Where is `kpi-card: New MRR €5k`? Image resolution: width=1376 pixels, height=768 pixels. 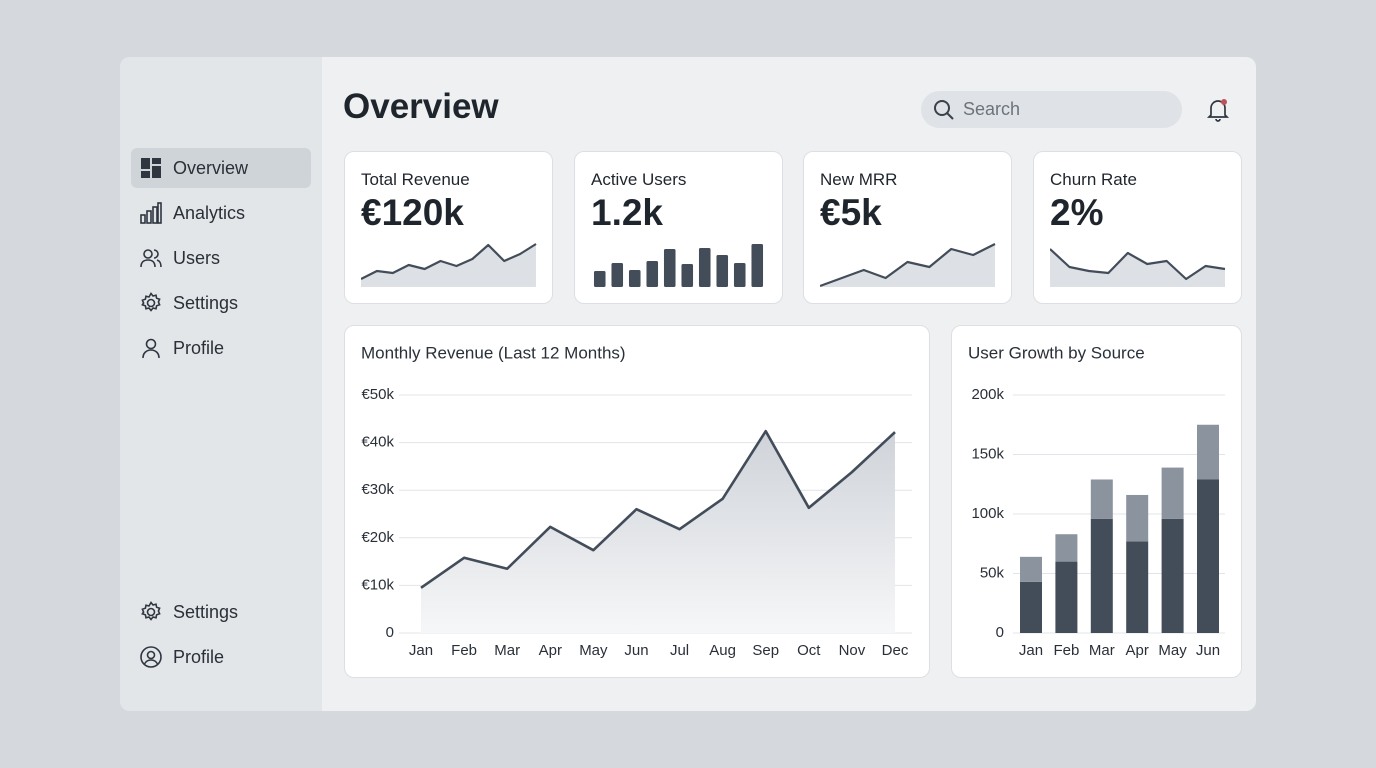
kpi-card: New MRR €5k is located at coordinates (907, 227).